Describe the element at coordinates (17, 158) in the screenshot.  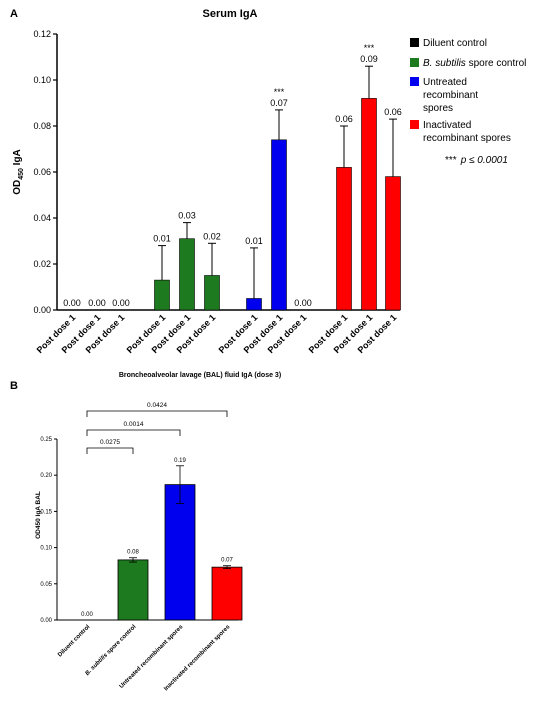
I see `chart-a-ylabel-rest: IgA` at that location.